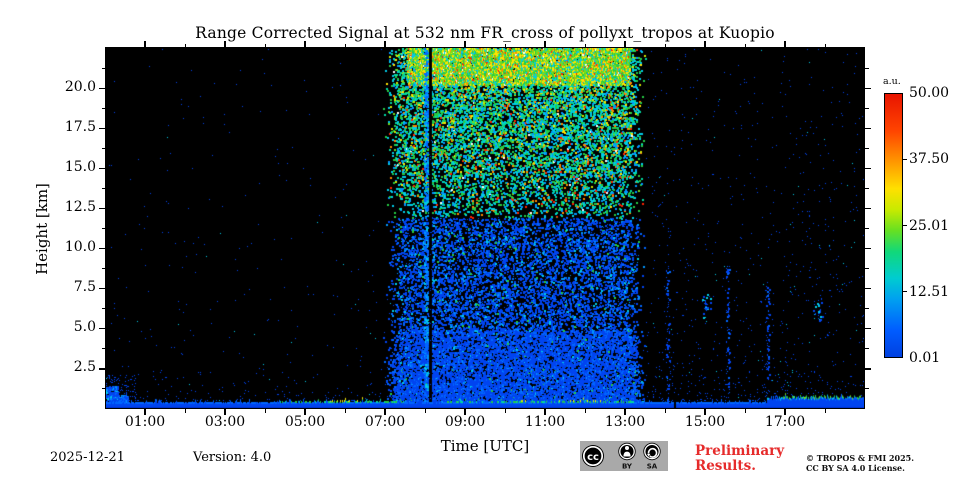 The image size is (960, 480). What do you see at coordinates (305, 422) in the screenshot?
I see `x-tick-label: 05:00` at bounding box center [305, 422].